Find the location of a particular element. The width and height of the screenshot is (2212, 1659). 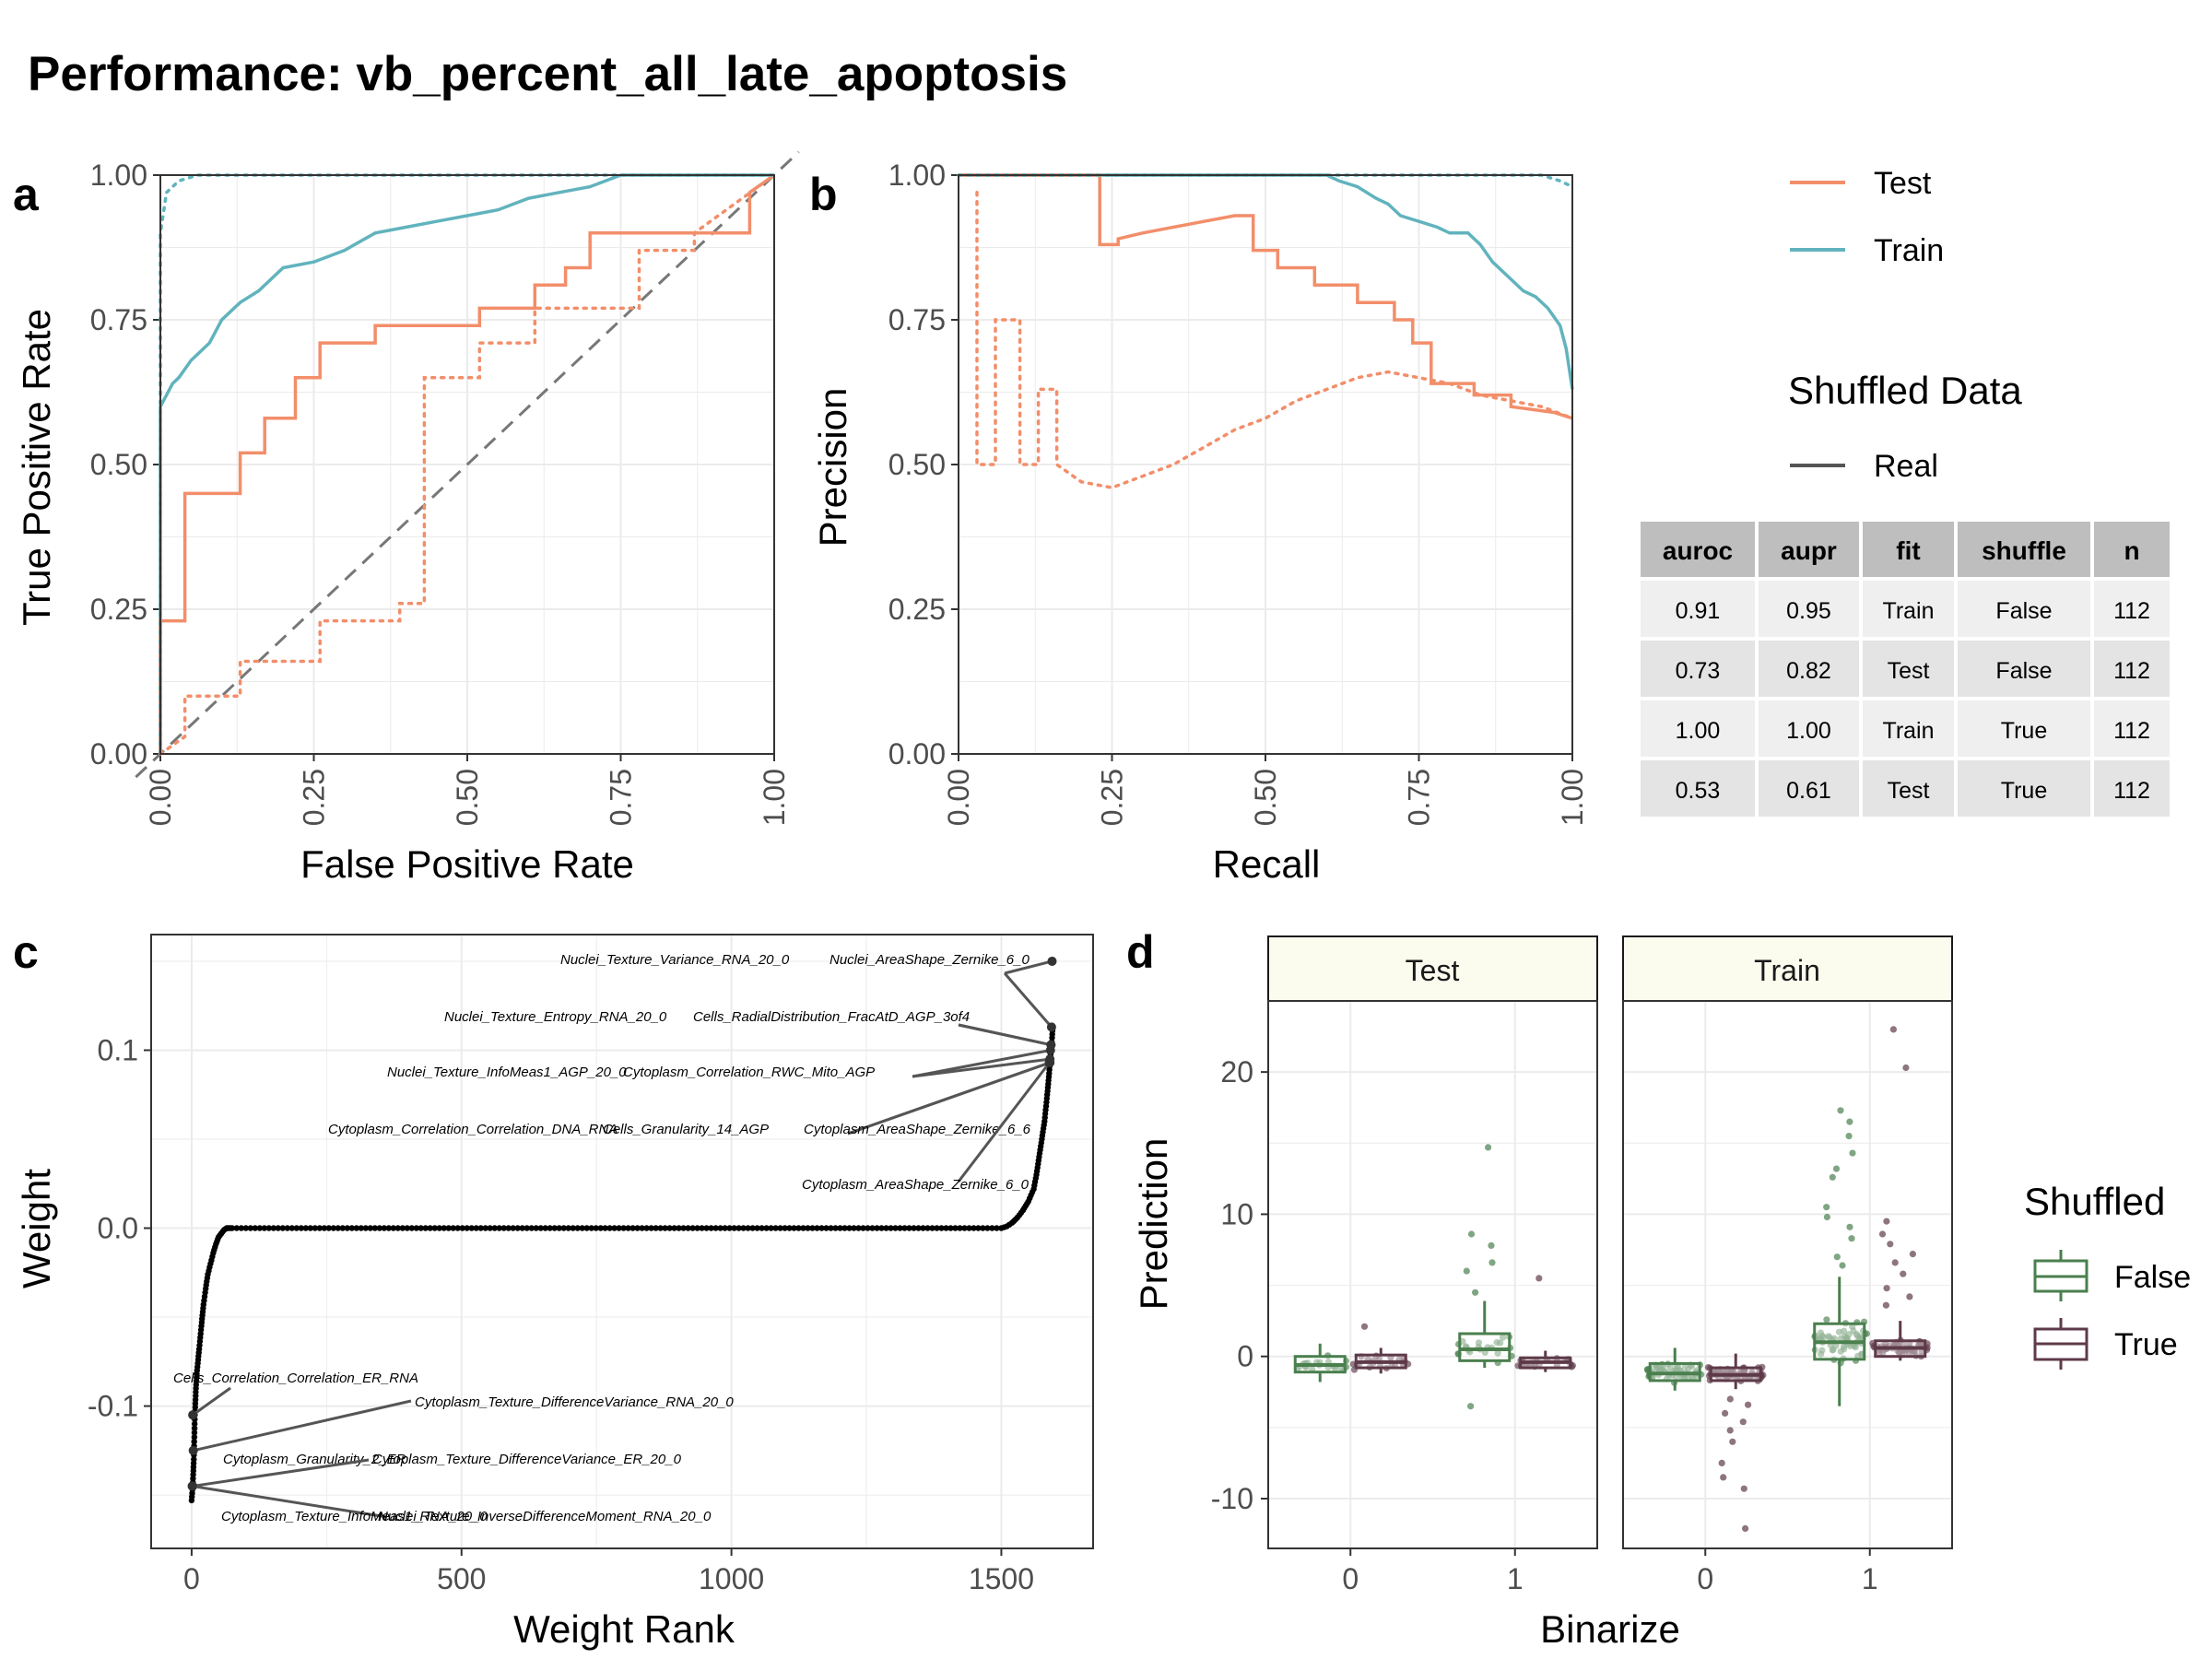

legend-real-label: Real is located at coordinates (1906, 466).